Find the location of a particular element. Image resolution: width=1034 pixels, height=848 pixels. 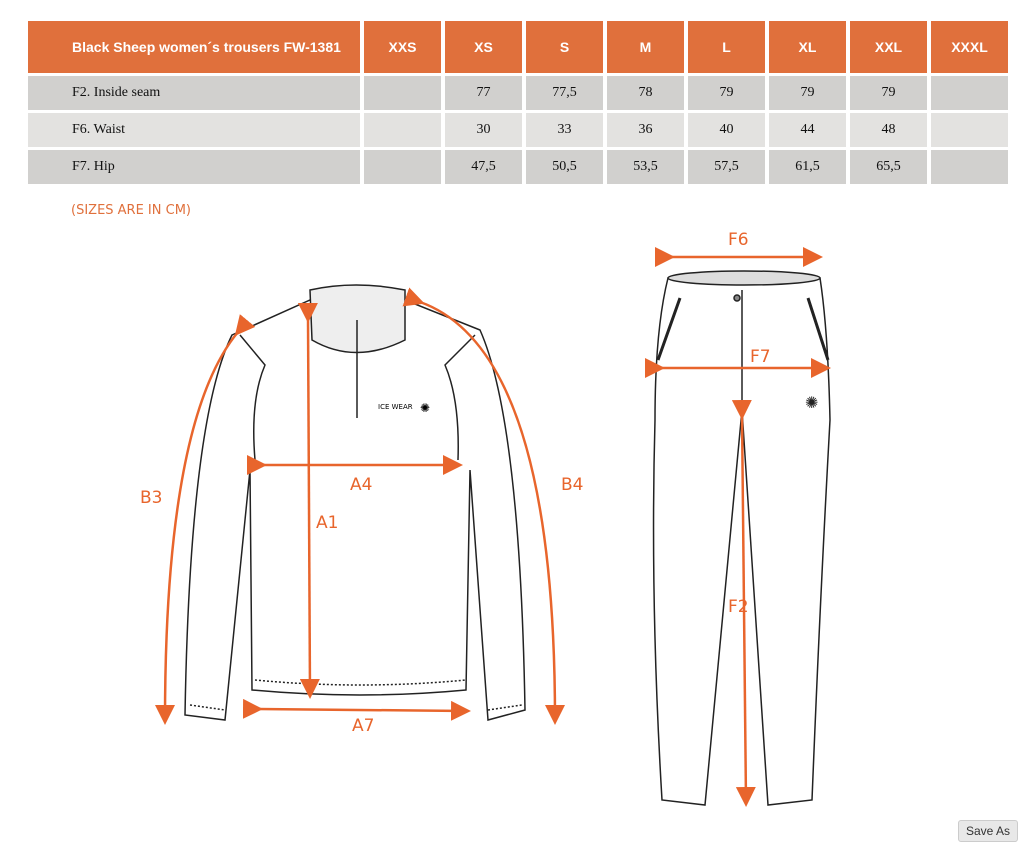

label-b3: B3 is located at coordinates (151, 498).